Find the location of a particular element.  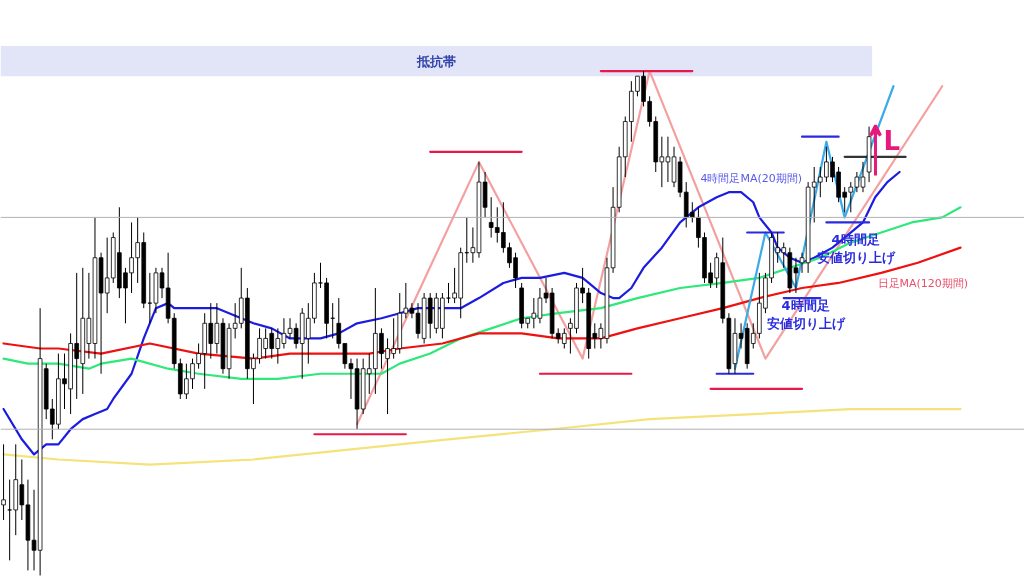

annotation: 4時間足MA(20期間) is located at coordinates (751, 178).